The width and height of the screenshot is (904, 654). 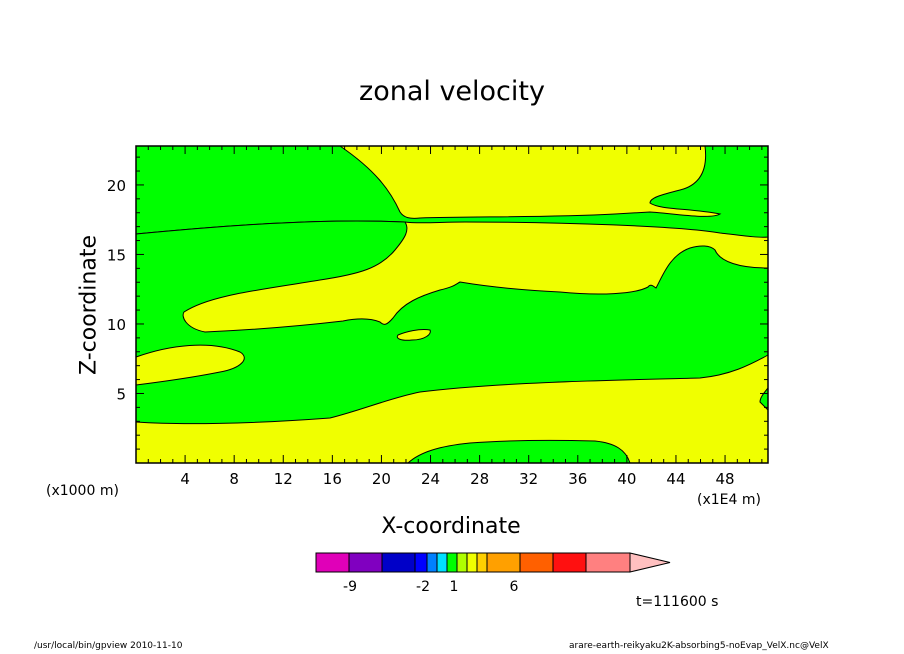 I want to click on y-axis-title: Z-coordinate, so click(x=89, y=305).